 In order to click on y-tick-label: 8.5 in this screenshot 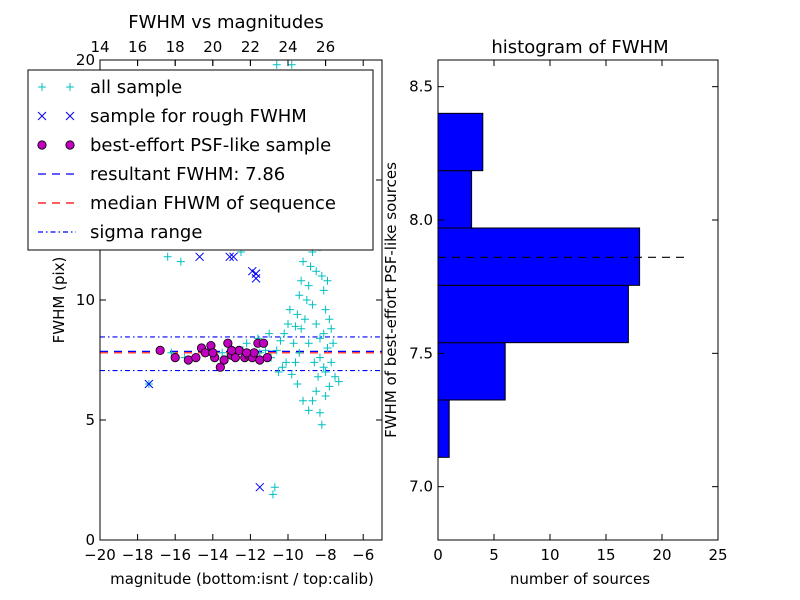, I will do `click(421, 87)`.